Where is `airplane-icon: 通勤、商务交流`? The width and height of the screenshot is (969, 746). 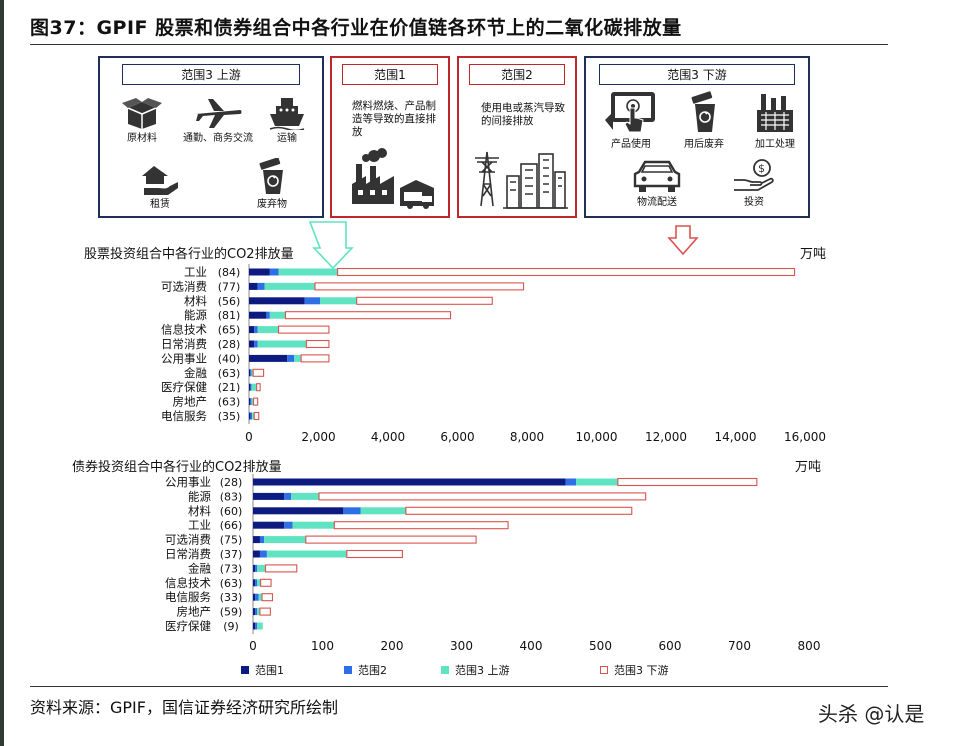
airplane-icon: 通勤、商务交流 is located at coordinates (218, 120).